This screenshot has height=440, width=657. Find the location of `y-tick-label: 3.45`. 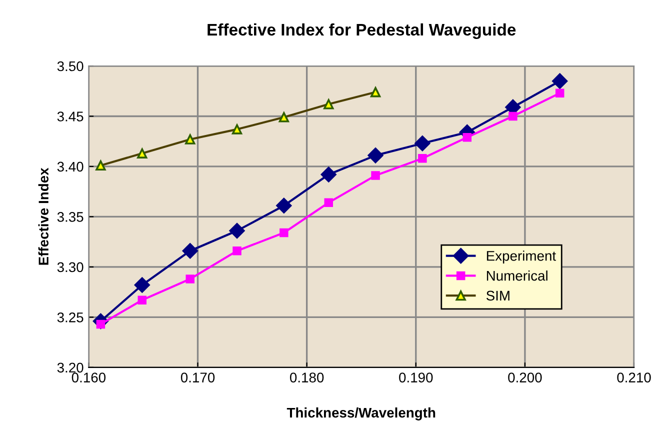

y-tick-label: 3.45 is located at coordinates (70, 117).